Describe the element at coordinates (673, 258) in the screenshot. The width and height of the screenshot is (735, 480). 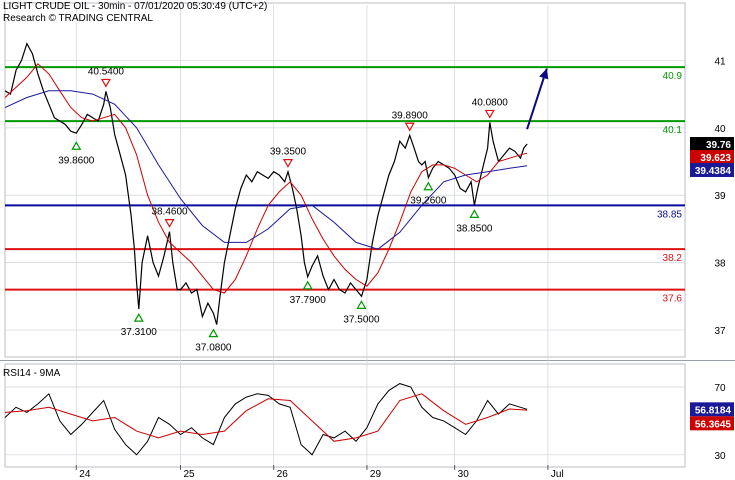
I see `level-label: 38.2` at that location.